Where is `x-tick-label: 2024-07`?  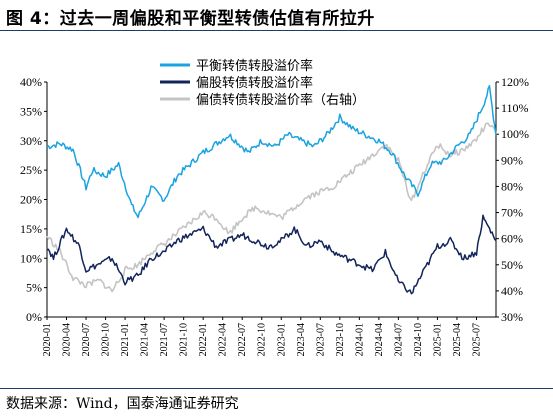
x-tick-label: 2024-07 is located at coordinates (398, 339).